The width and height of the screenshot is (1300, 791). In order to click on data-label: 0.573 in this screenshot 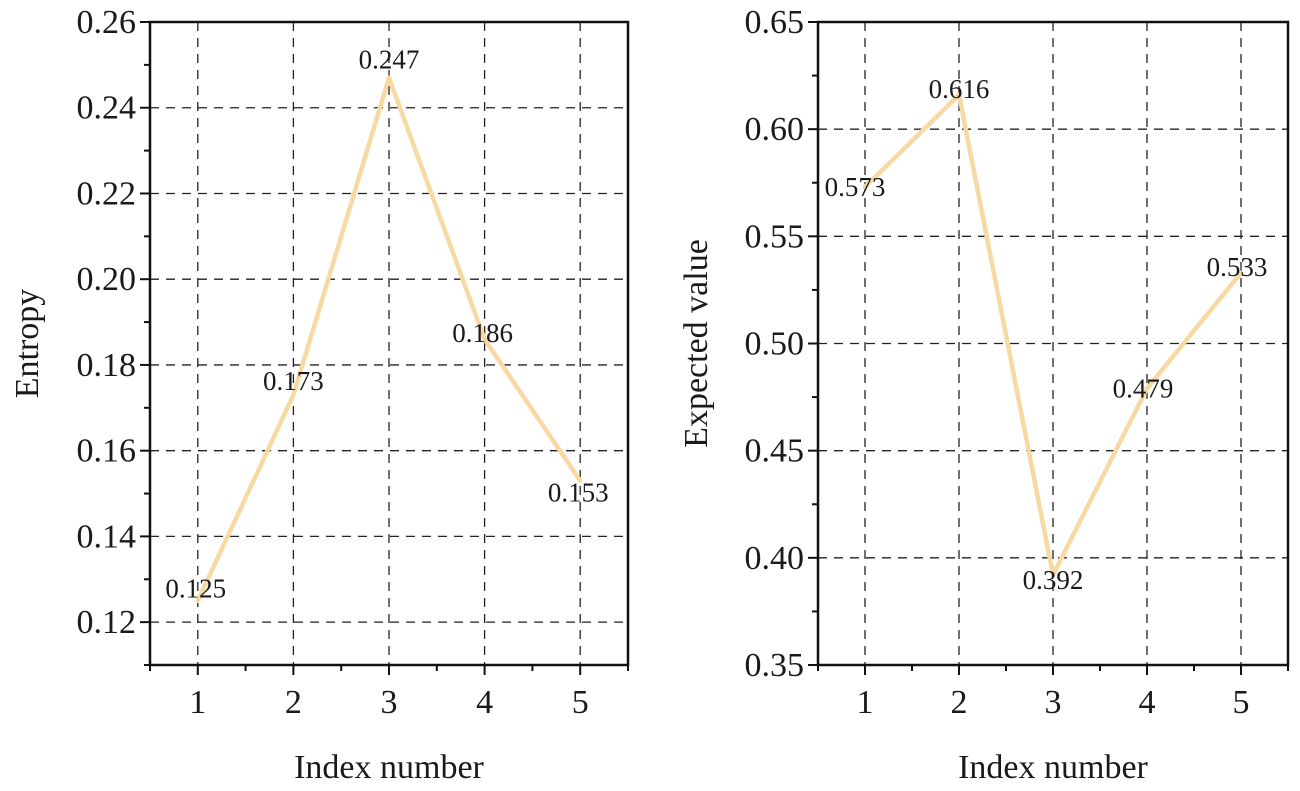, I will do `click(855, 187)`.